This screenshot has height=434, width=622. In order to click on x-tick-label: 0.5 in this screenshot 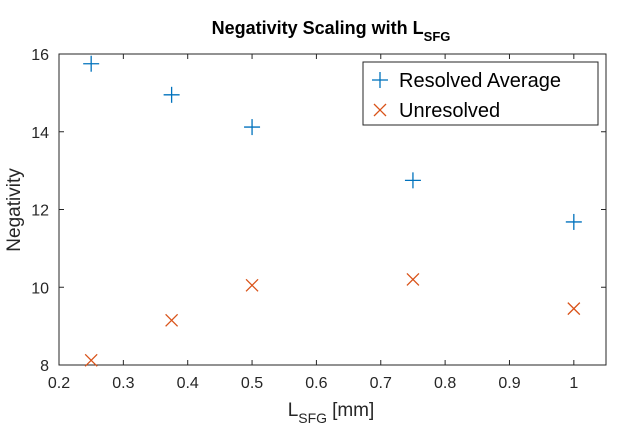, I will do `click(252, 383)`.